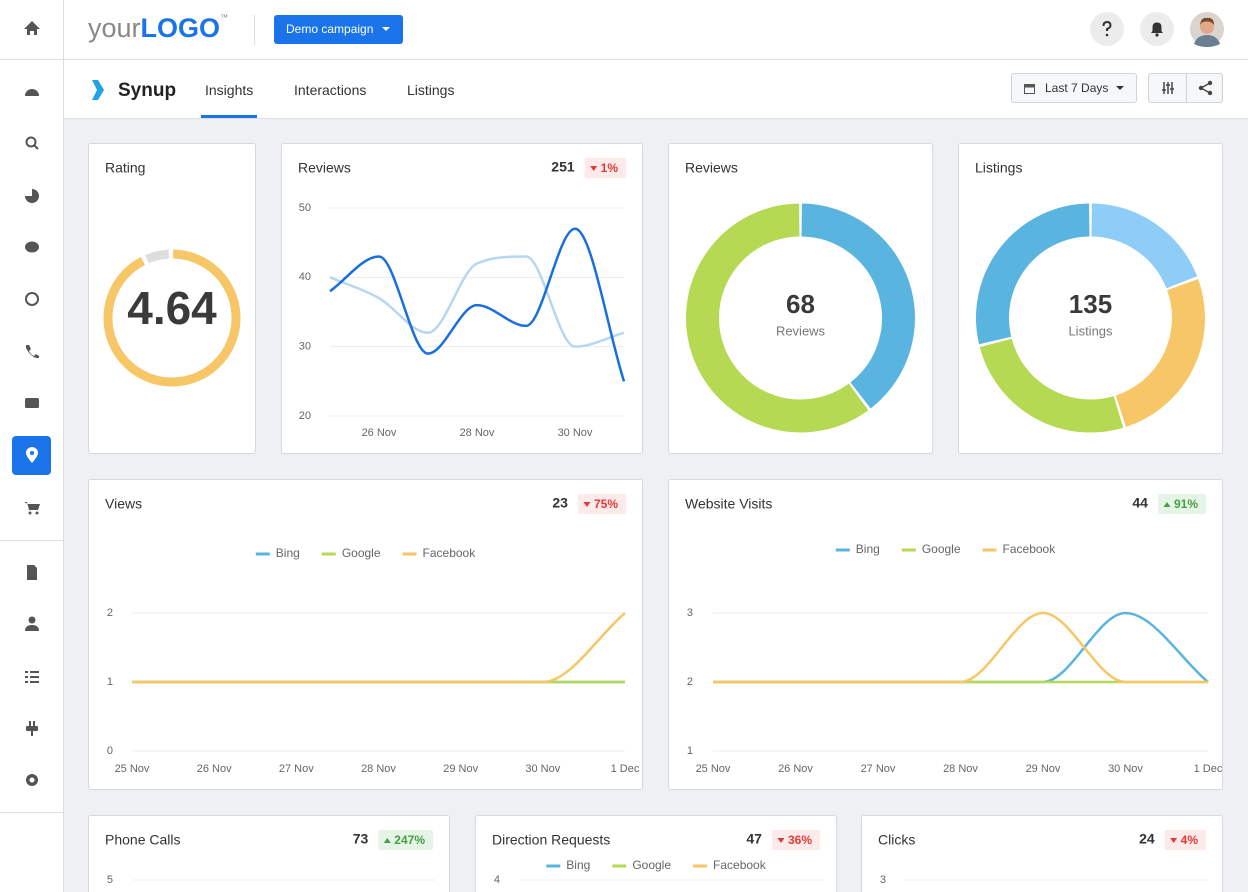  I want to click on pie-icon, so click(32, 196).